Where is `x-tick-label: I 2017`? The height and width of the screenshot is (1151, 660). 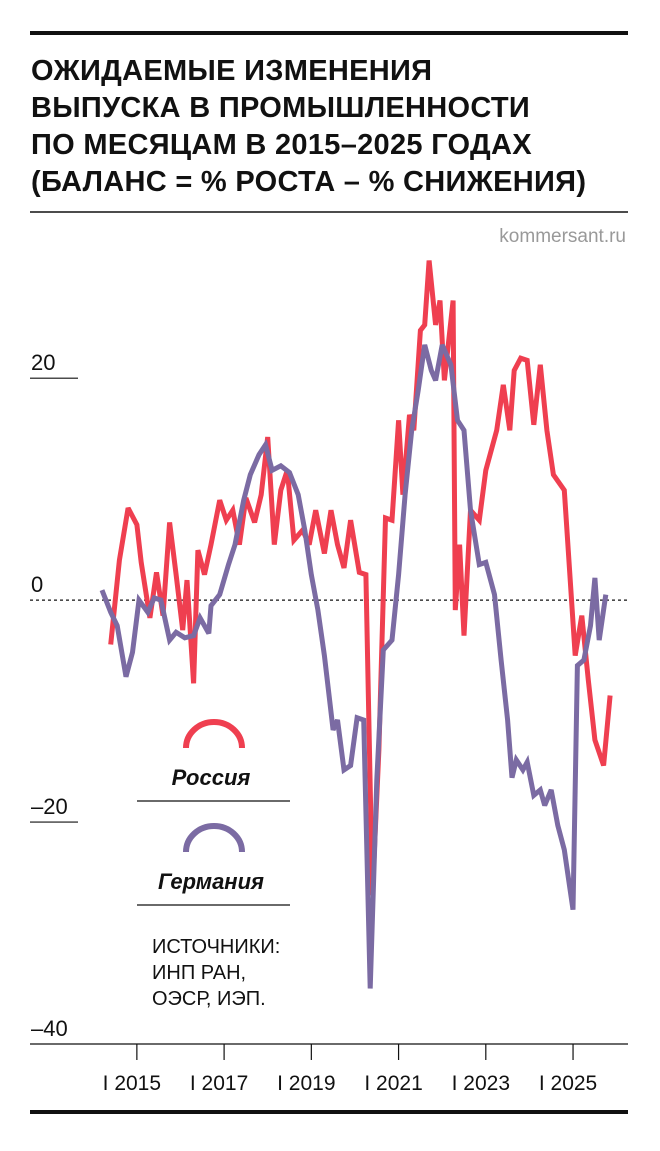 x-tick-label: I 2017 is located at coordinates (219, 1083).